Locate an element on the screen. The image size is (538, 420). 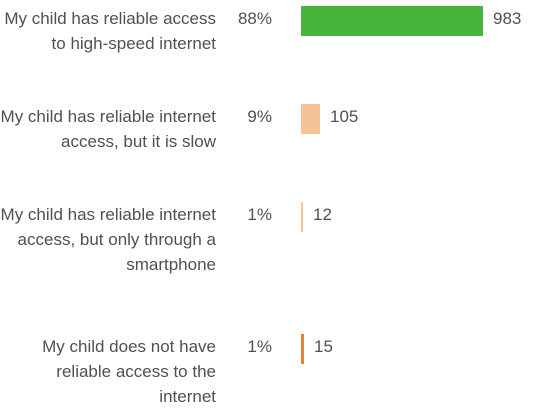
value-label: 15 is located at coordinates (323, 346).